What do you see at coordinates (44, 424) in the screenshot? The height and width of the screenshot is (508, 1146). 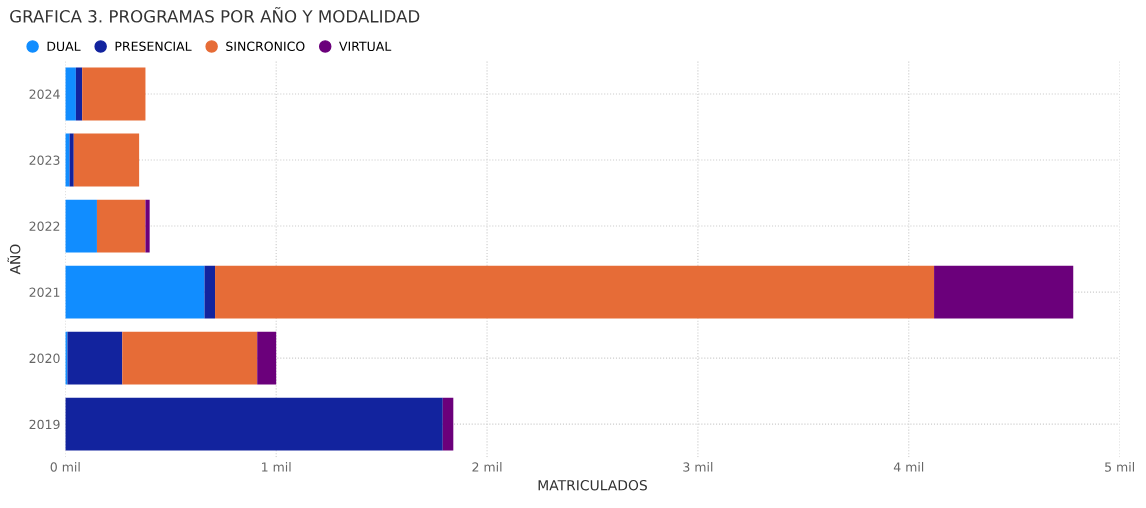 I see `y-tick-label: 2019` at bounding box center [44, 424].